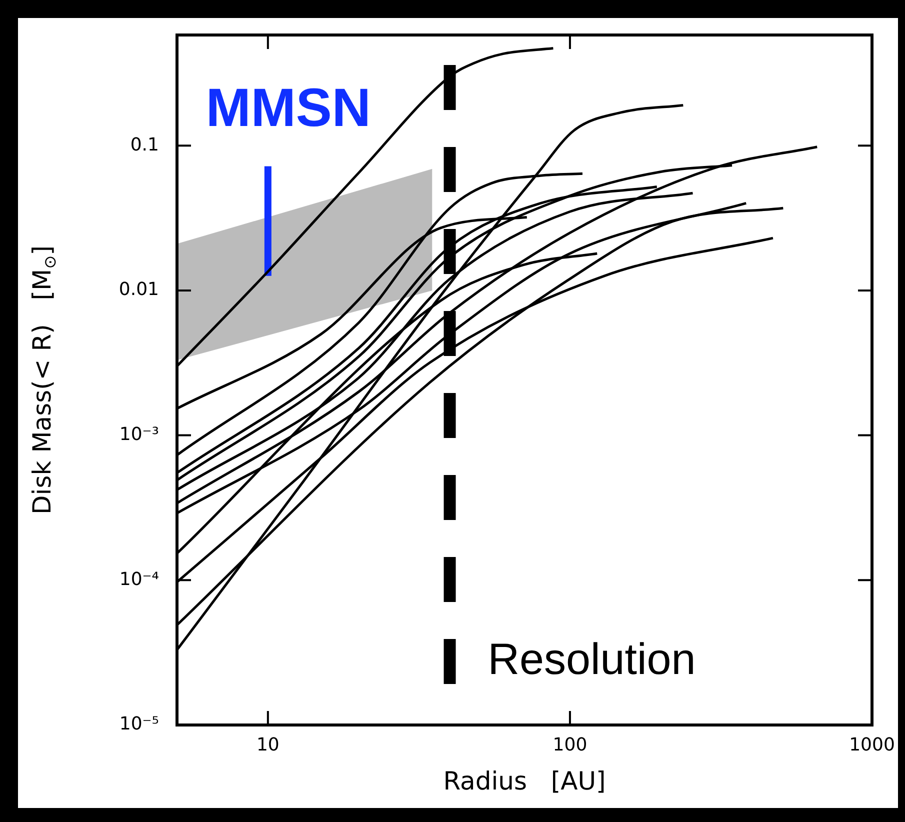 This screenshot has height=822, width=905. What do you see at coordinates (139, 434) in the screenshot?
I see `y-tick-label: 10⁻³` at bounding box center [139, 434].